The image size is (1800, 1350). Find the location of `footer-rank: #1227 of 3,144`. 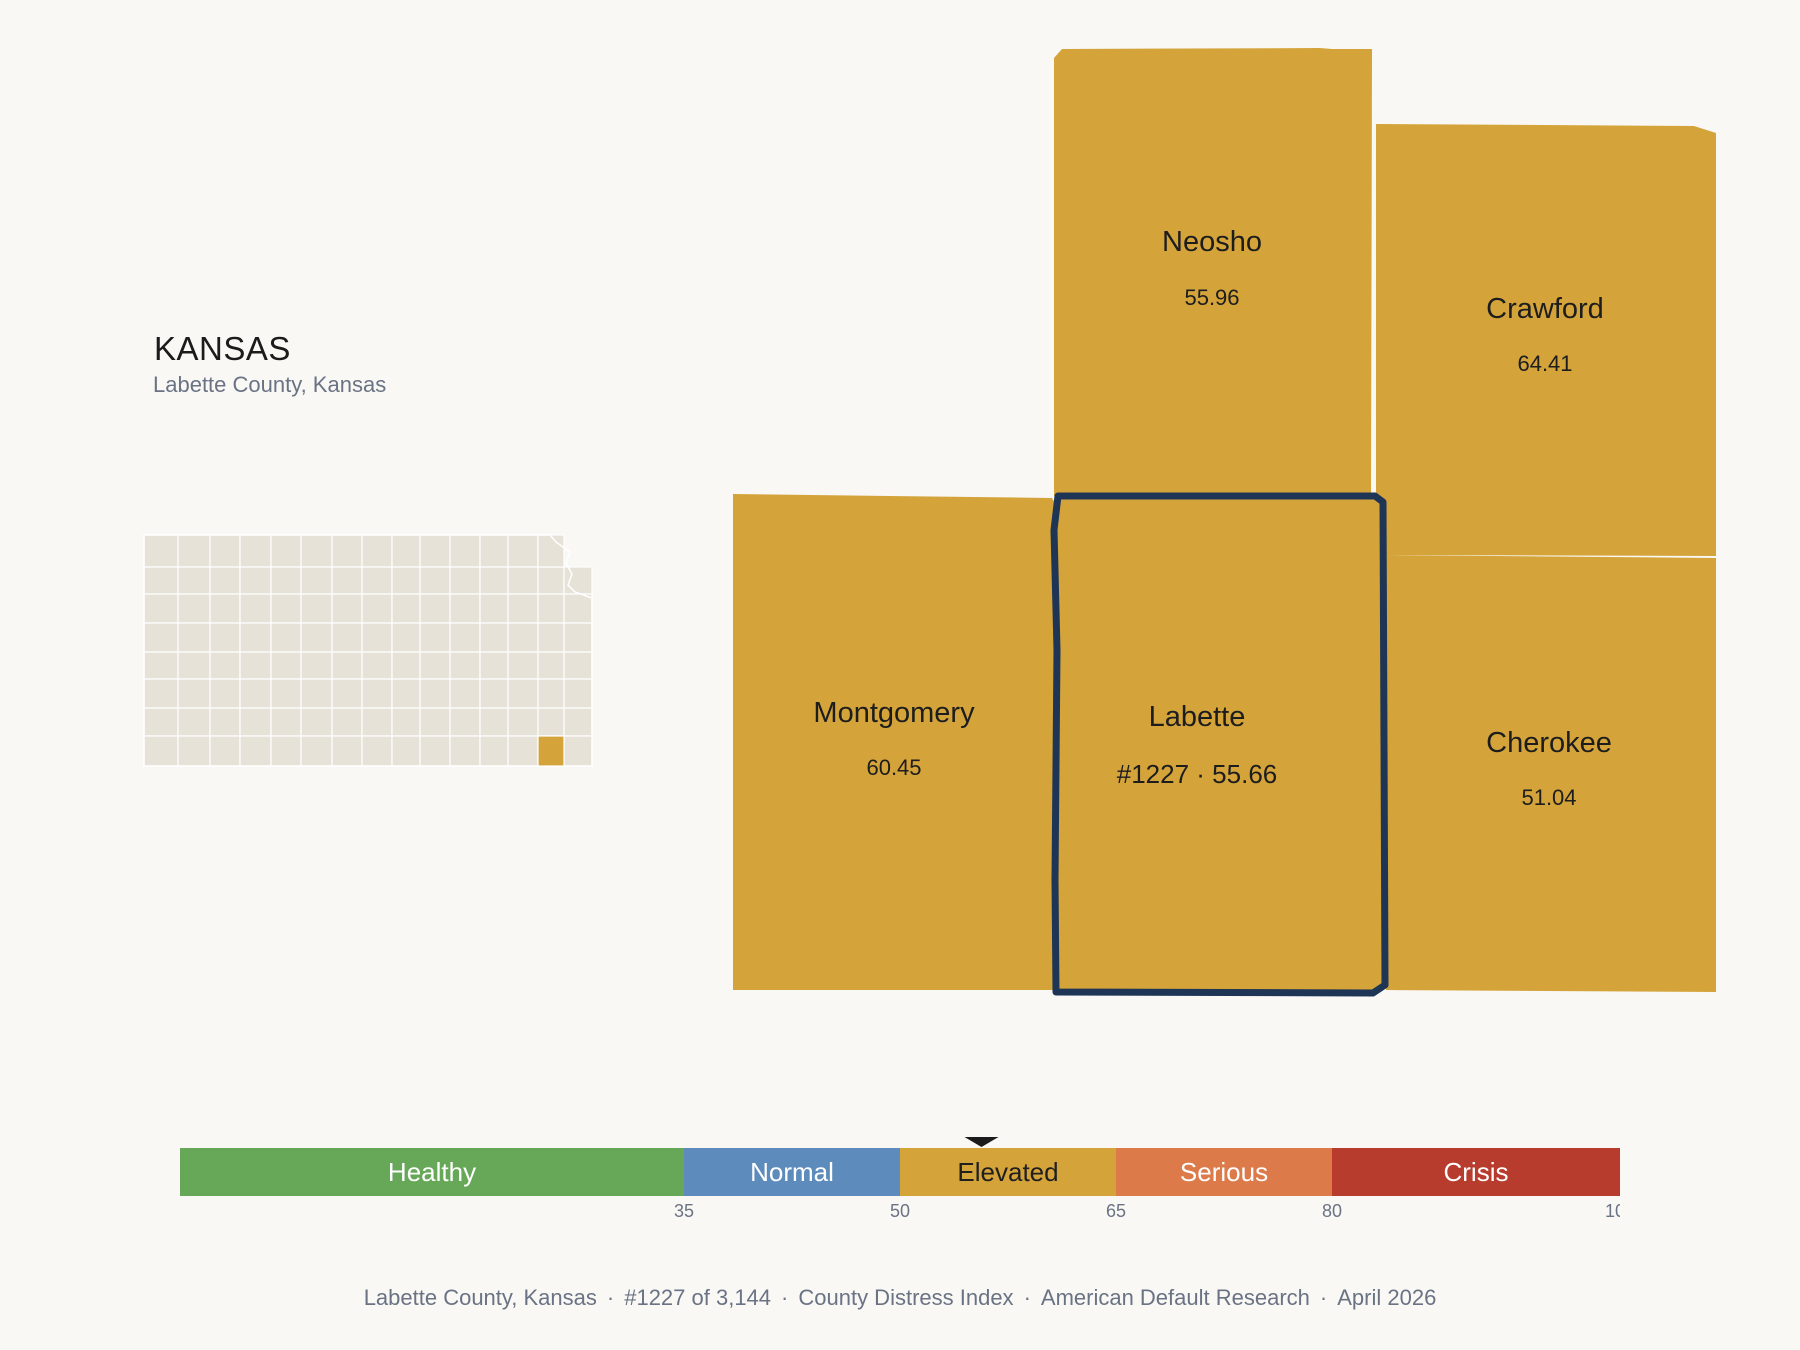

footer-rank: #1227 of 3,144 is located at coordinates (698, 1297).